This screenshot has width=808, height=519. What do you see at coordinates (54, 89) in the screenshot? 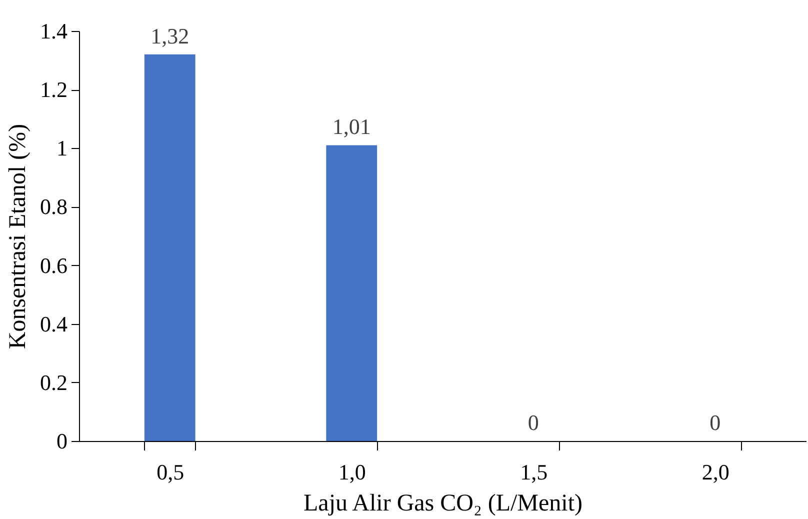
I see `y-tick-label: 1.2` at bounding box center [54, 89].